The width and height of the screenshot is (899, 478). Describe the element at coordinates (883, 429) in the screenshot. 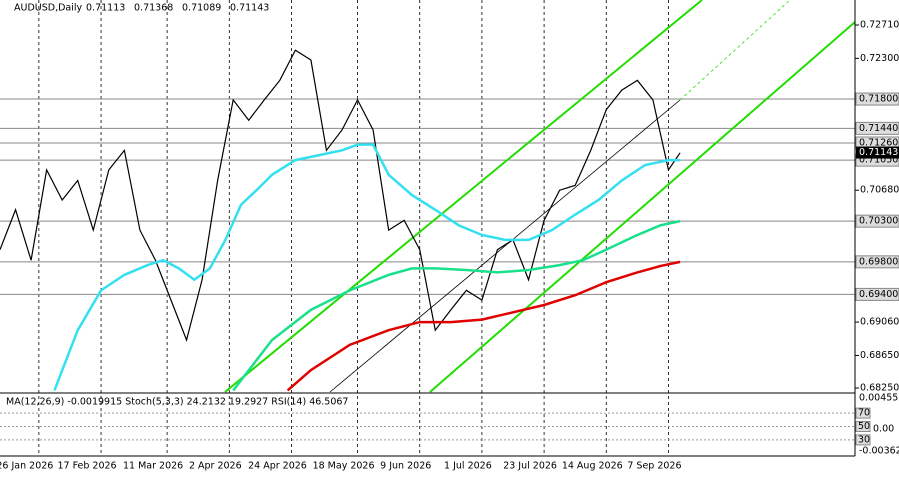

I see `macd-label: 0.00` at that location.